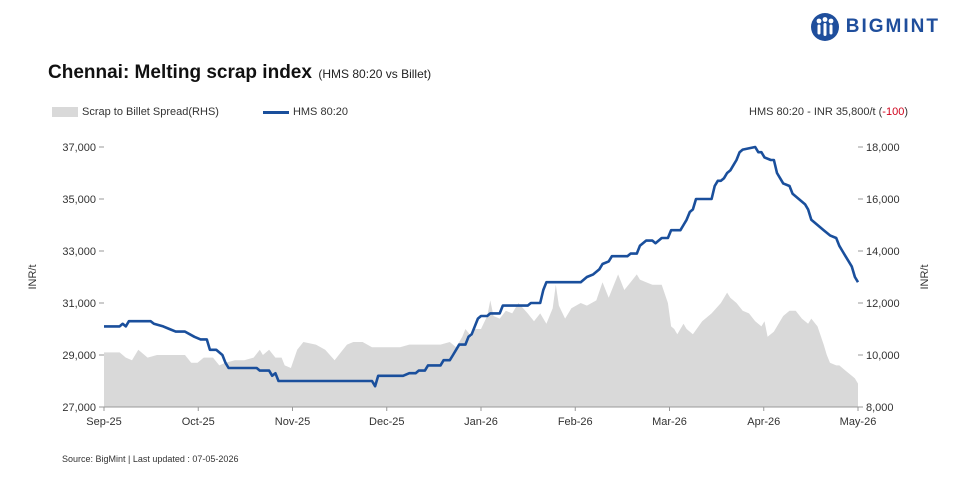  What do you see at coordinates (883, 200) in the screenshot?
I see `right-tick-label: 16,000` at bounding box center [883, 200].